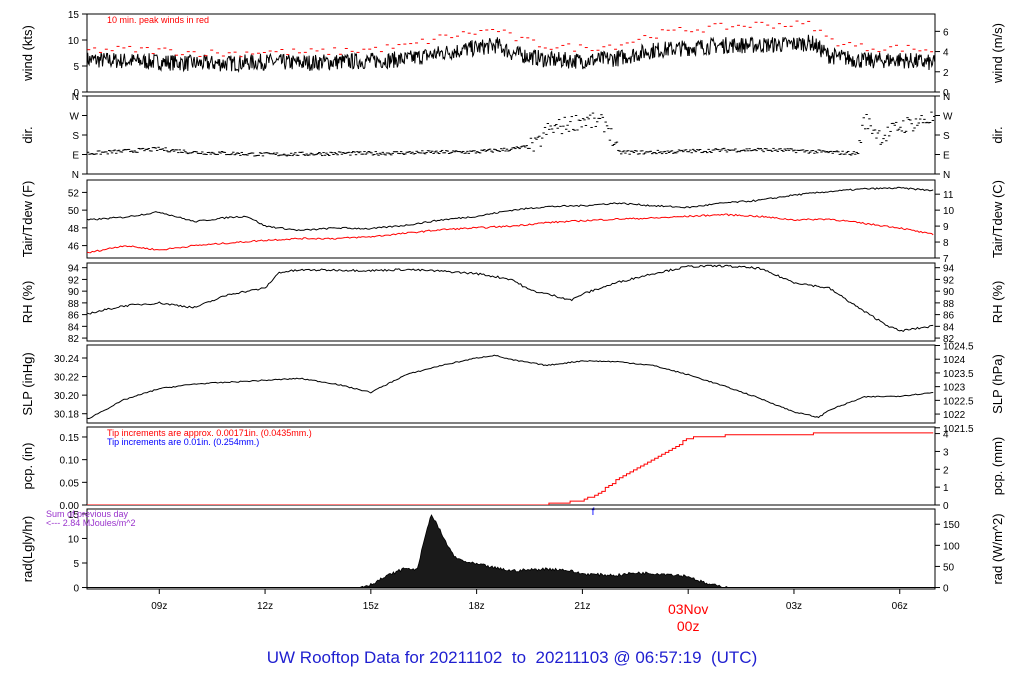 The width and height of the screenshot is (1024, 700). Describe the element at coordinates (510, 209) in the screenshot. I see `temp-tair-line` at that location.